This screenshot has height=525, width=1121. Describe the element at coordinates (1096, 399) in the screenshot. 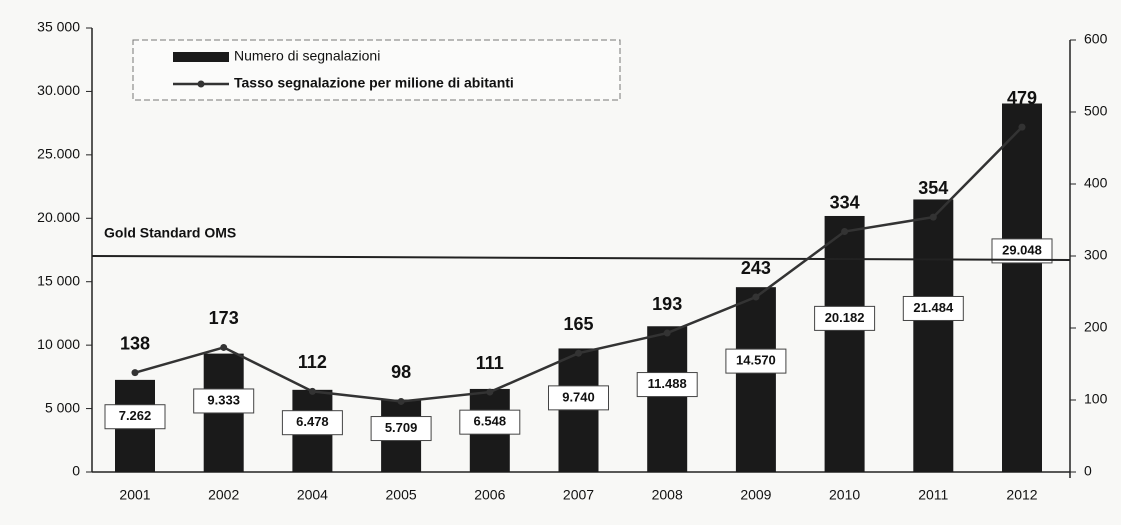

I see `y2-tick-label: 100` at that location.